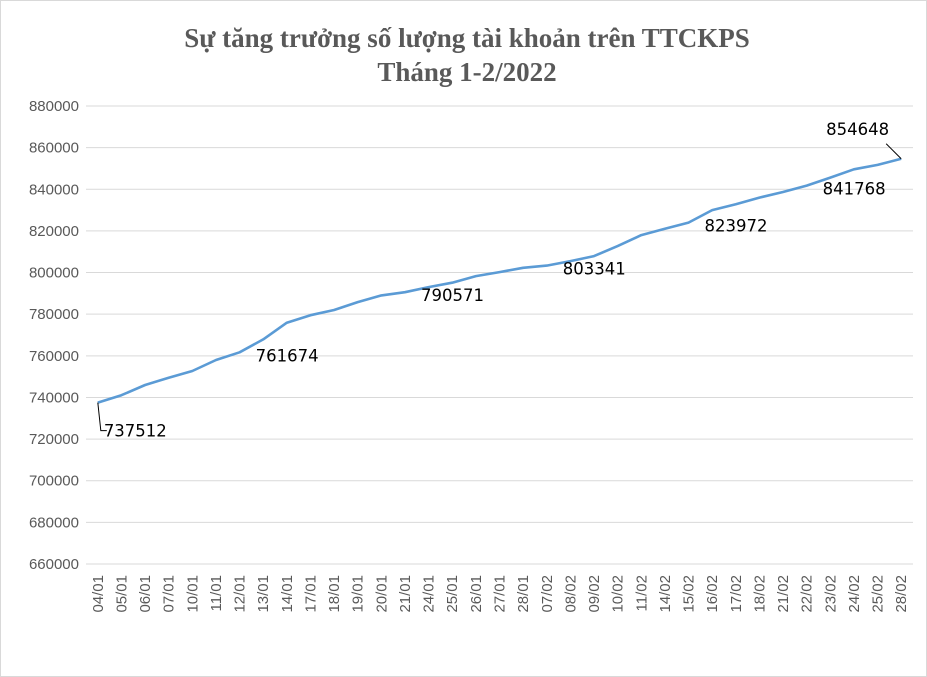 Image resolution: width=927 pixels, height=677 pixels. Describe the element at coordinates (736, 226) in the screenshot. I see `data-label: 823972` at that location.